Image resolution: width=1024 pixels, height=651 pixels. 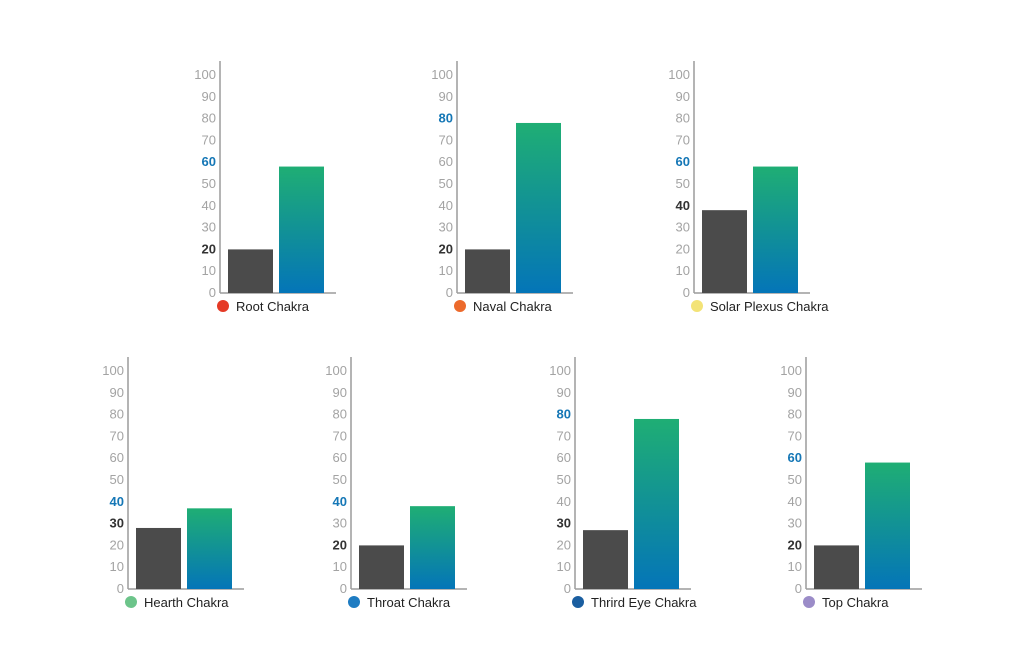 What do you see at coordinates (502, 187) in the screenshot?
I see `chart-naval-chakra: 0 10 20 30 40 50 60 70 80 90 100 Naval Chakra` at bounding box center [502, 187].